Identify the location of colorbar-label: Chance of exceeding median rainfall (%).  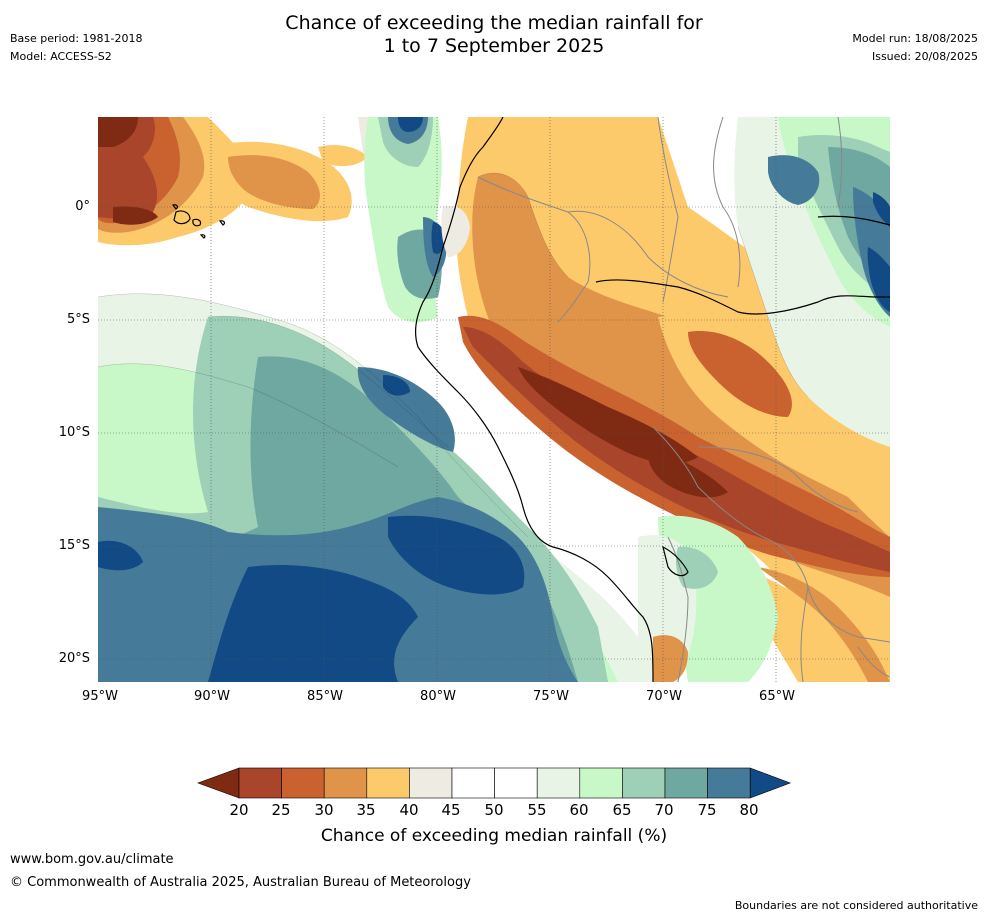
(494, 836).